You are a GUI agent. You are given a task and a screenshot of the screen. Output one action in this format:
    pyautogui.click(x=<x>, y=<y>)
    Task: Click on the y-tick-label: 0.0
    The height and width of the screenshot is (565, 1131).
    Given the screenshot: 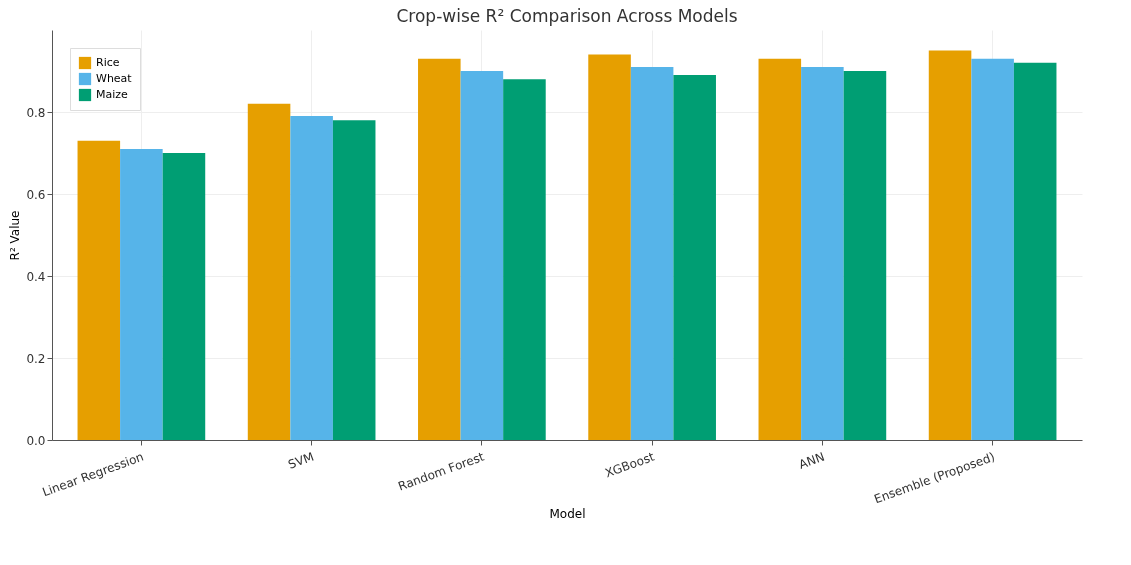 What is the action you would take?
    pyautogui.click(x=36, y=440)
    